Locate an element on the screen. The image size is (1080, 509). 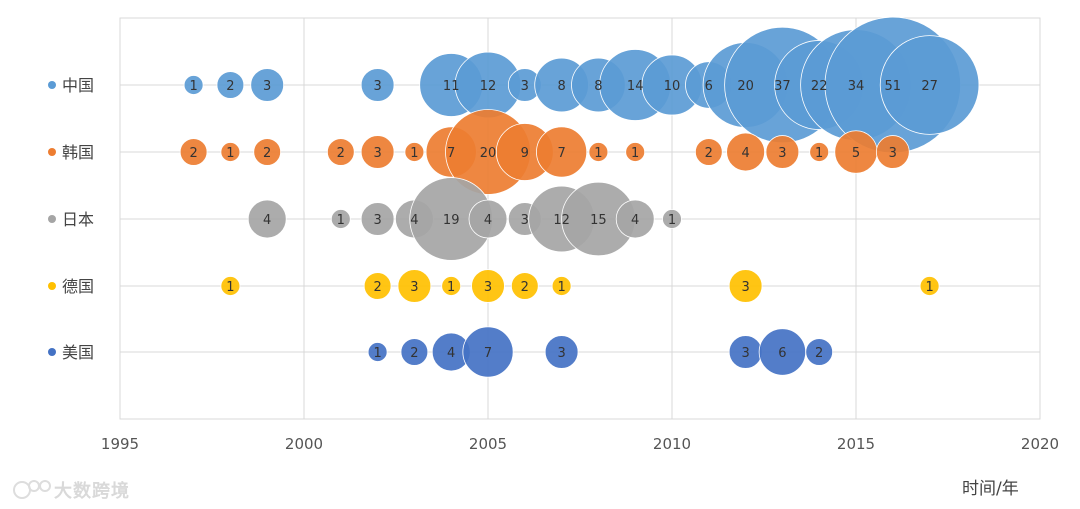
bubble-value-label: 19 is located at coordinates (451, 220).